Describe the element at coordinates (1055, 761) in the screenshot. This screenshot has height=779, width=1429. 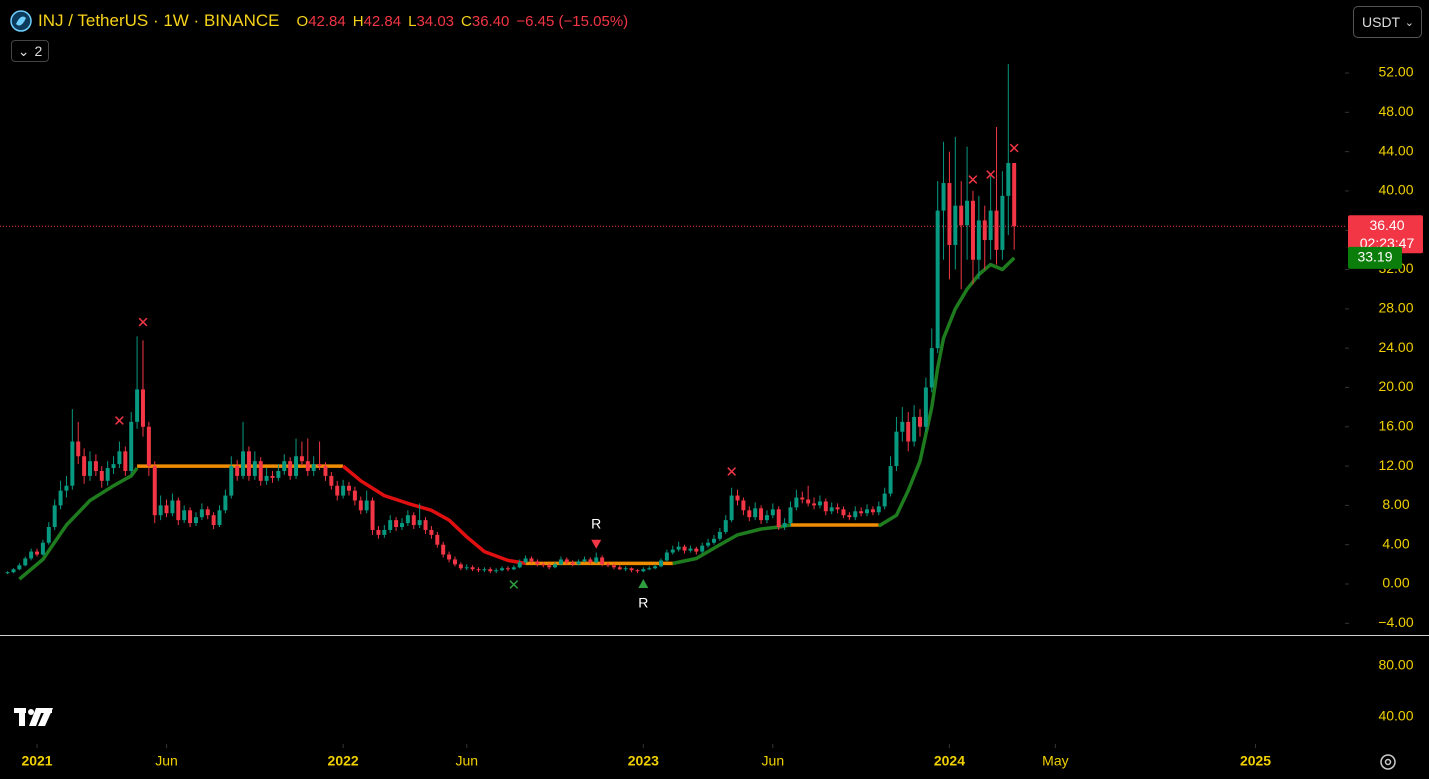
I see `x-tick-label: May` at that location.